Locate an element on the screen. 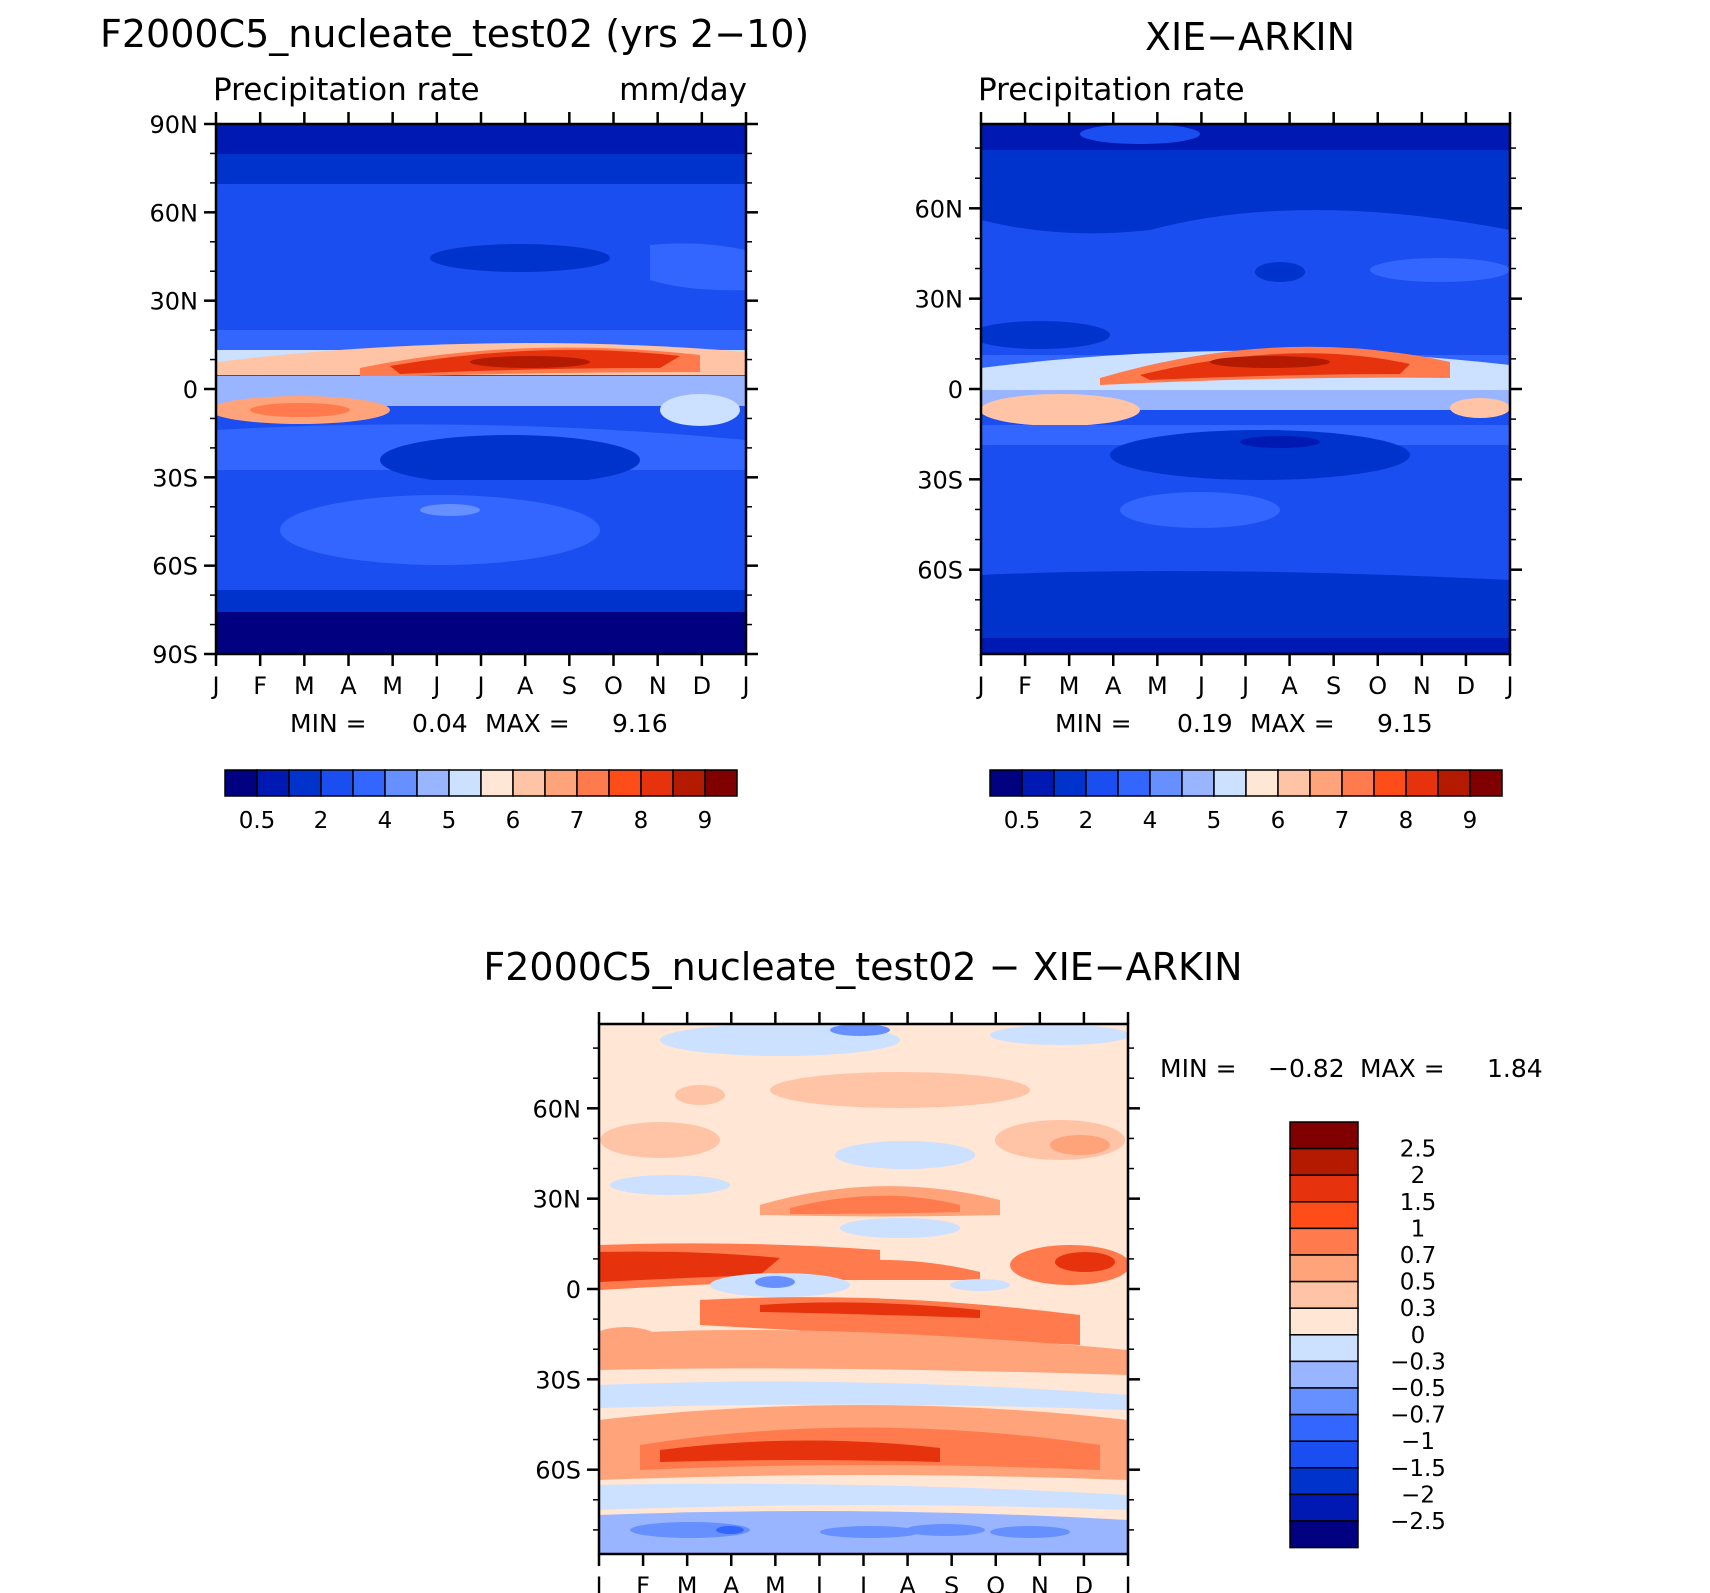 The width and height of the screenshot is (1710, 1593). x-tick-label: O is located at coordinates (995, 1582).